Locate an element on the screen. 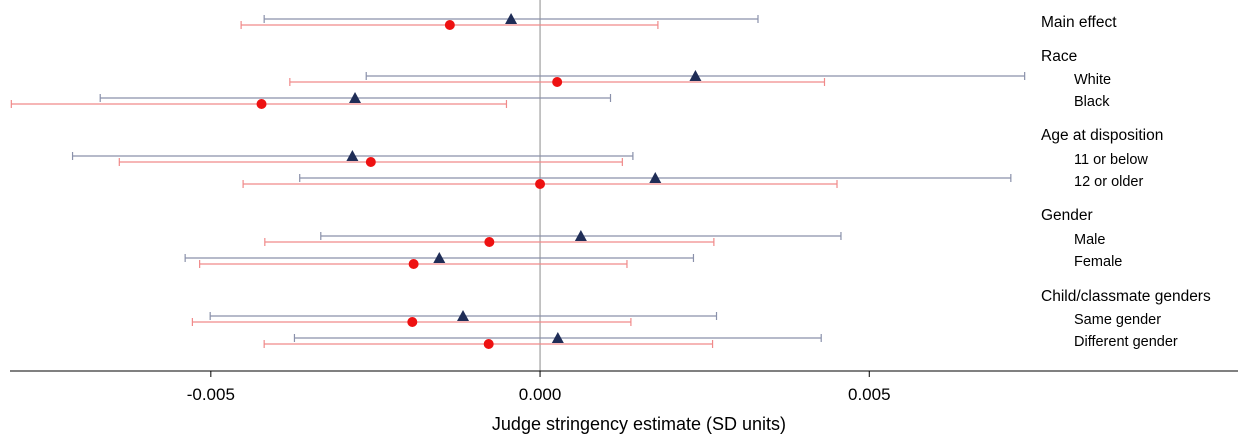 This screenshot has width=1258, height=441. row-9-circle-point is located at coordinates (413, 264).